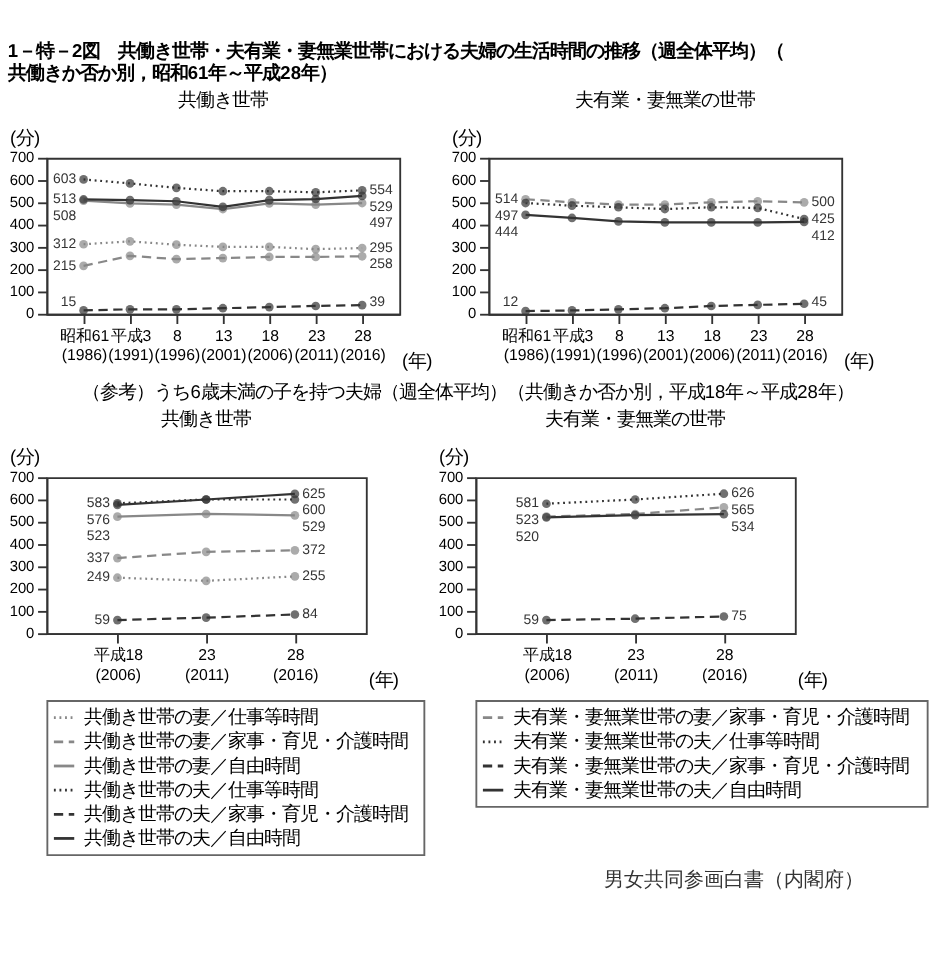 The width and height of the screenshot is (936, 956). Describe the element at coordinates (200, 717) in the screenshot. I see `legend-label: 共働き世帯の妻／仕事等時間` at that location.